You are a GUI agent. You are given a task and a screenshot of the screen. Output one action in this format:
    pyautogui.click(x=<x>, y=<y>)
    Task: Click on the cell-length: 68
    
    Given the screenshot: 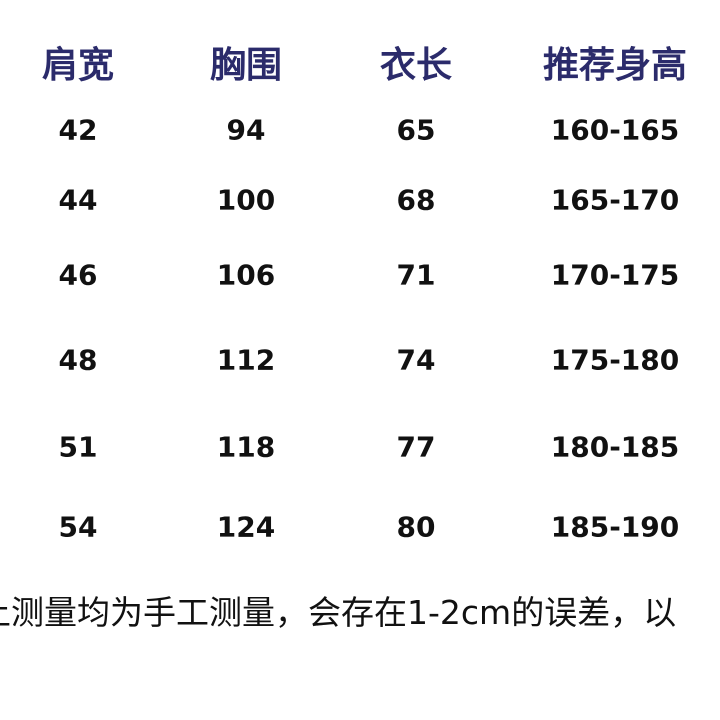 What is the action you would take?
    pyautogui.click(x=416, y=200)
    